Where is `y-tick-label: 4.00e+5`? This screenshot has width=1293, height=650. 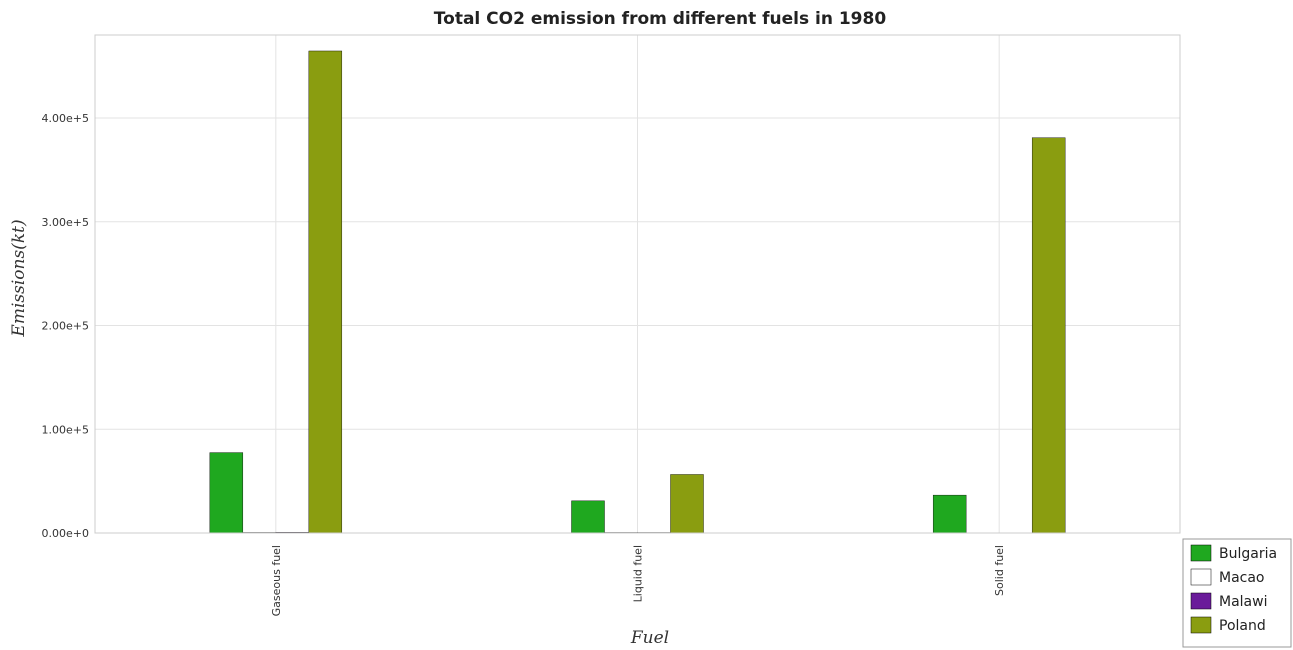
y-tick-label: 4.00e+5 is located at coordinates (65, 118).